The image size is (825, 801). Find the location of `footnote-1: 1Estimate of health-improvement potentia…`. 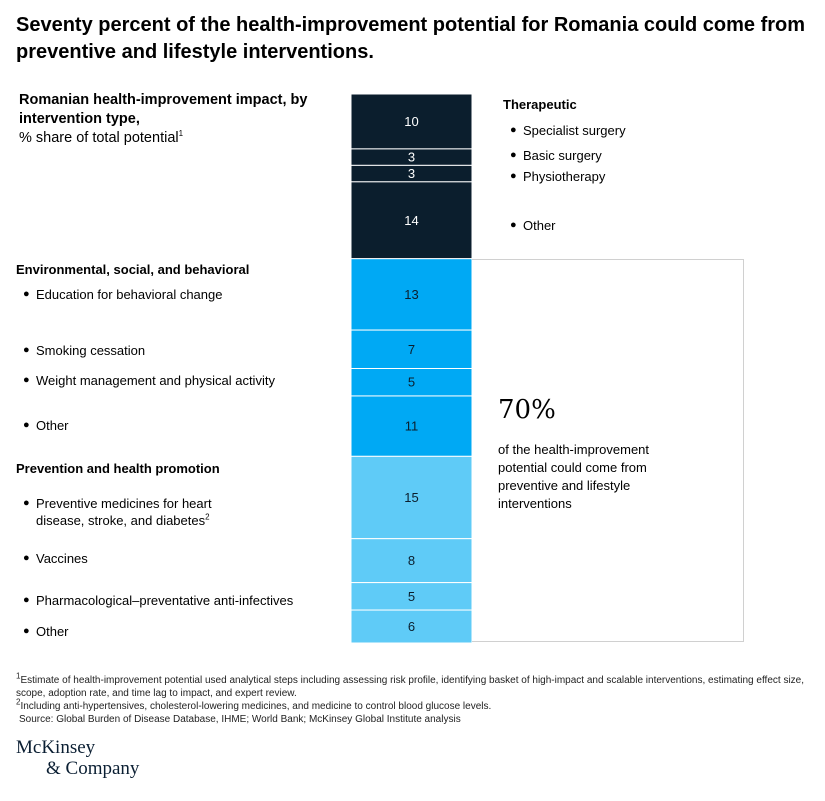

footnote-1: 1Estimate of health-improvement potentia… is located at coordinates (410, 685).